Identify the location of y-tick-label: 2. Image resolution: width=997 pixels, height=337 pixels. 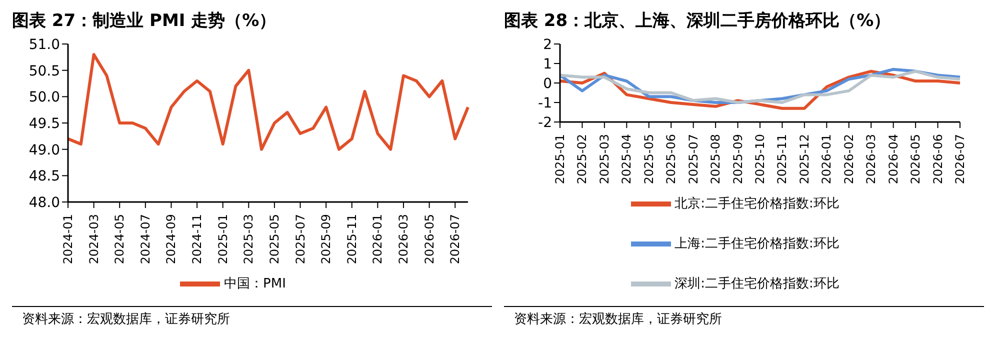
(547, 44).